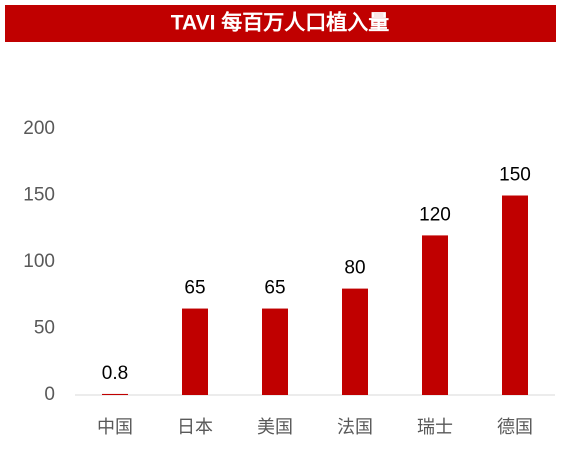  I want to click on x-tick-label: 日本, so click(195, 427).